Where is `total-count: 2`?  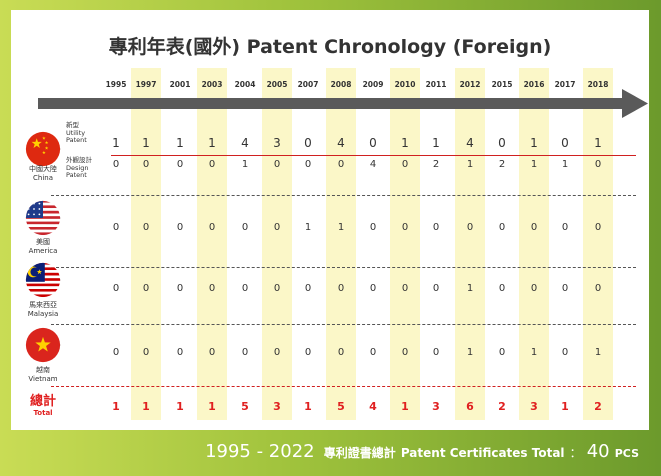
total-count: 2 is located at coordinates (598, 406).